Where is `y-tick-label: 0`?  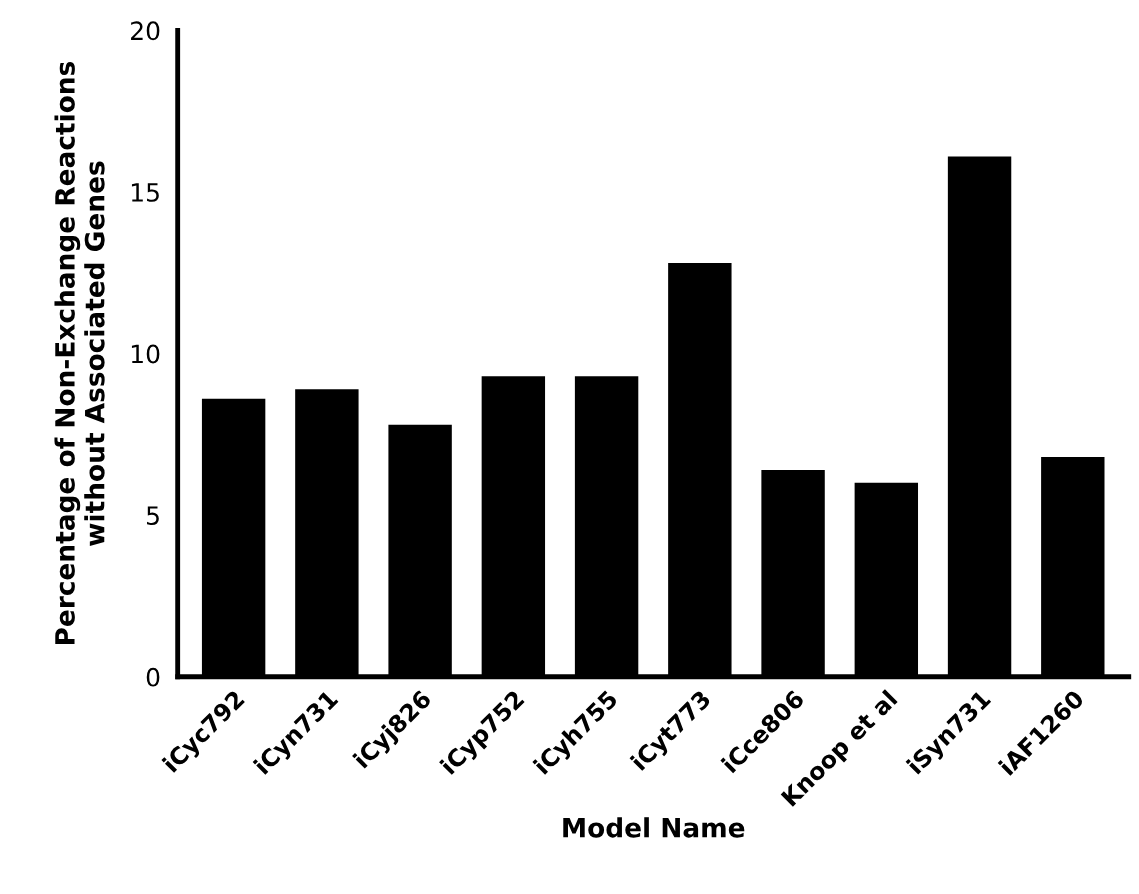 y-tick-label: 0 is located at coordinates (153, 677).